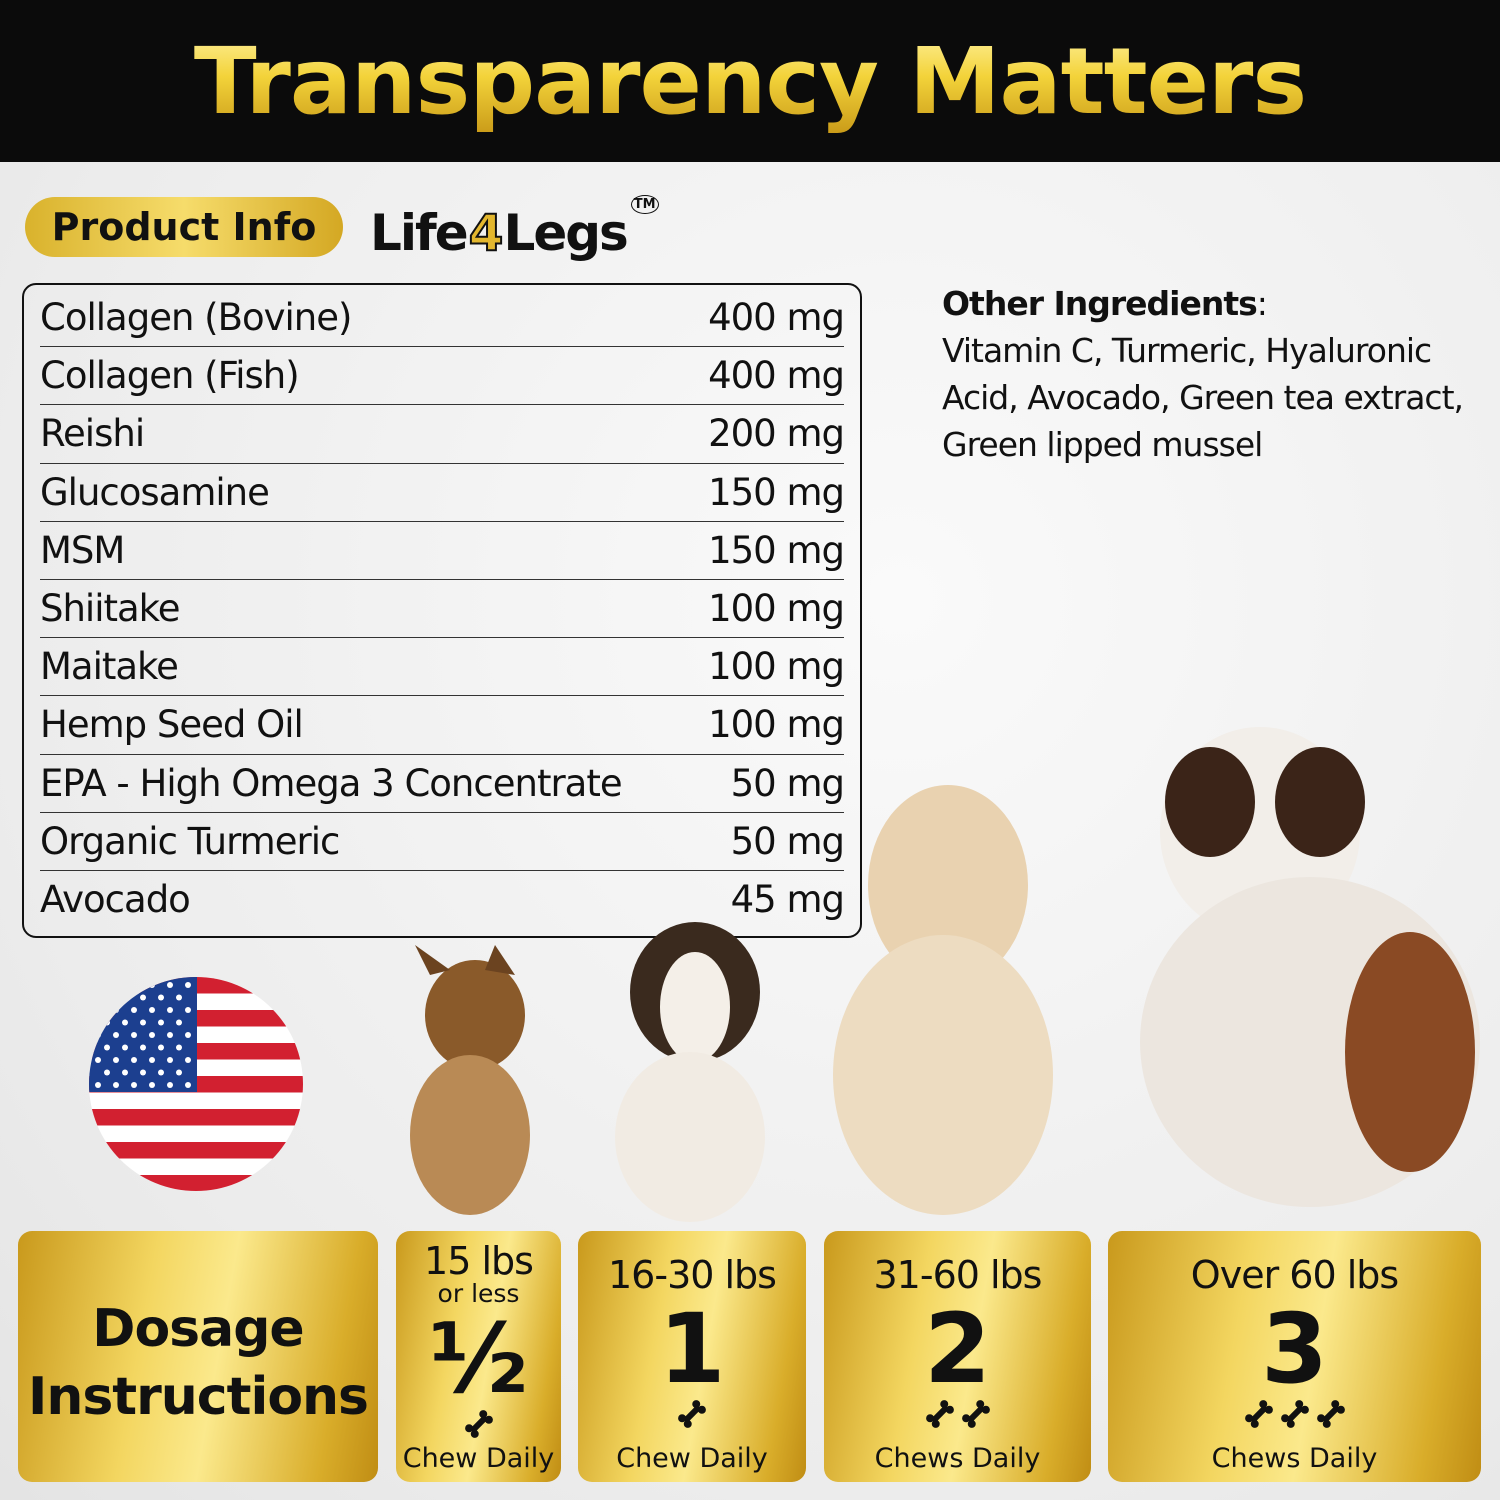  Describe the element at coordinates (442, 493) in the screenshot. I see `ingredient-row: Glucosamine 150 mg` at that location.